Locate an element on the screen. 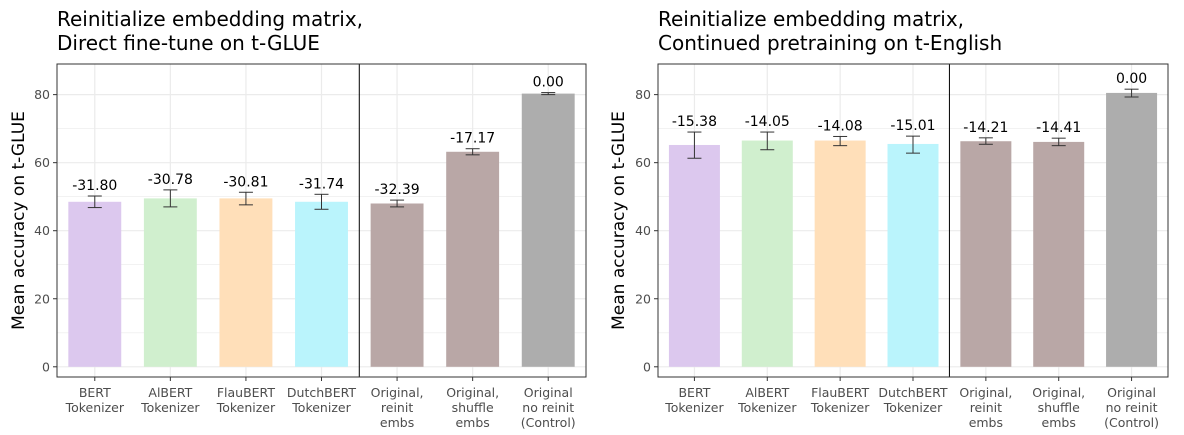 Image resolution: width=1184 pixels, height=435 pixels. data-label-5: -14.21 is located at coordinates (985, 128).